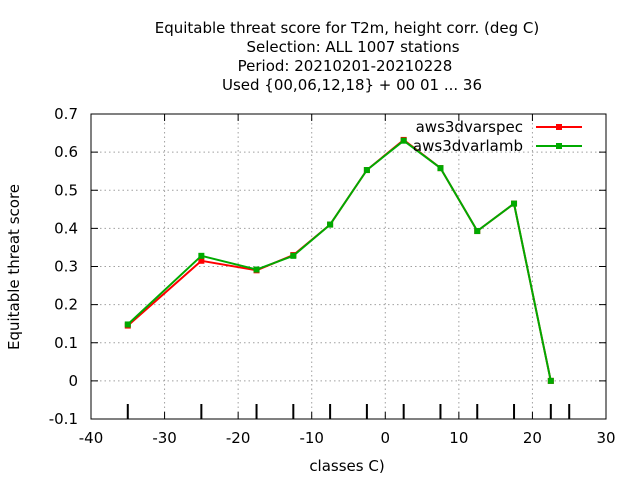 This screenshot has height=480, width=640. What do you see at coordinates (66, 114) in the screenshot?
I see `y-tick-label-8: 0.7` at bounding box center [66, 114].